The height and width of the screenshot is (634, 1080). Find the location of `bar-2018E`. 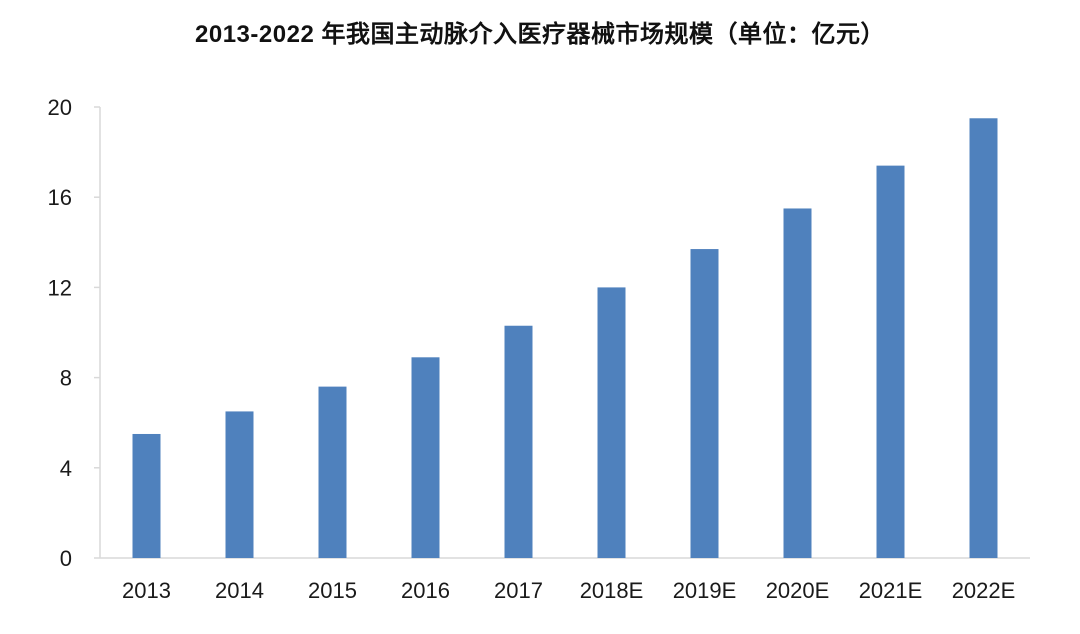

bar-2018E is located at coordinates (611, 422).